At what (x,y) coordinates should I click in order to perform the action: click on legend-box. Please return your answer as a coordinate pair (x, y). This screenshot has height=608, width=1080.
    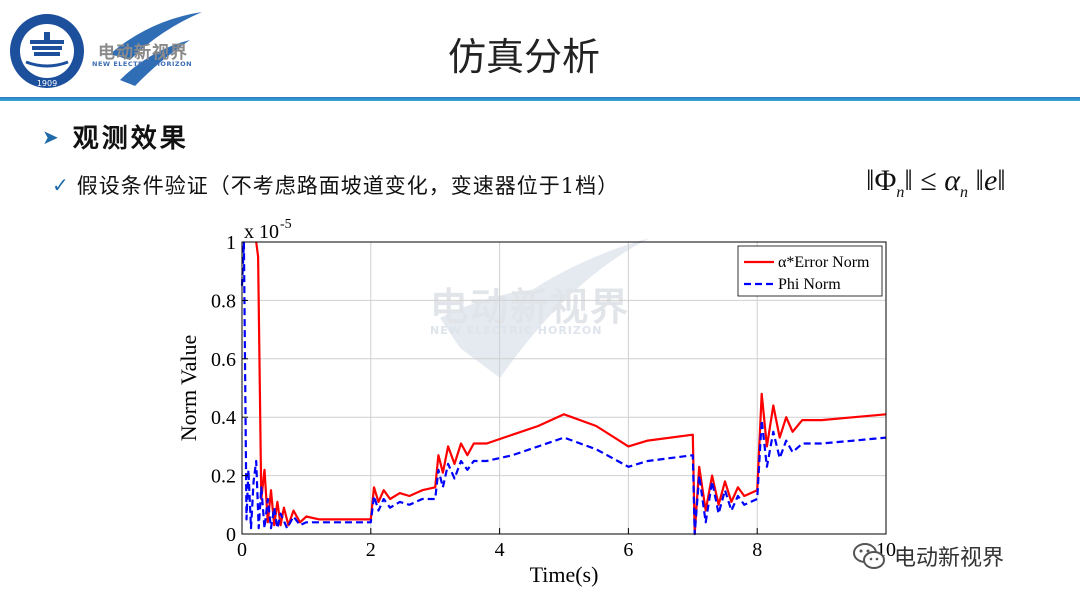
    Looking at the image, I should click on (810, 271).